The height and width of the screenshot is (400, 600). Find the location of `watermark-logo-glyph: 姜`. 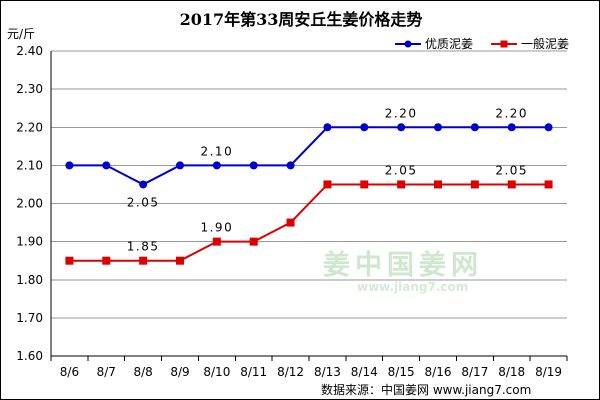

watermark-logo-glyph: 姜 is located at coordinates (339, 265).